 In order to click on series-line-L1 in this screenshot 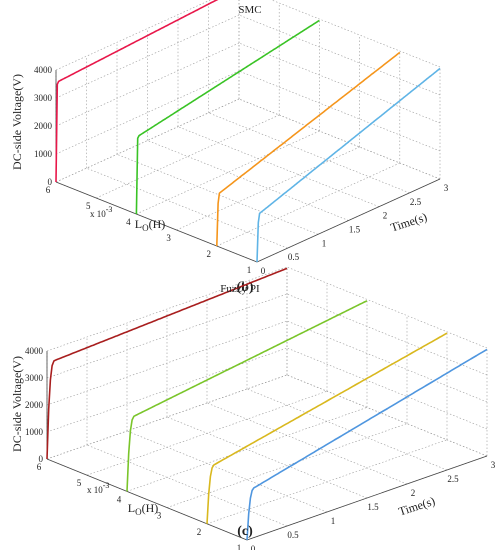, I will do `click(348, 165)`.